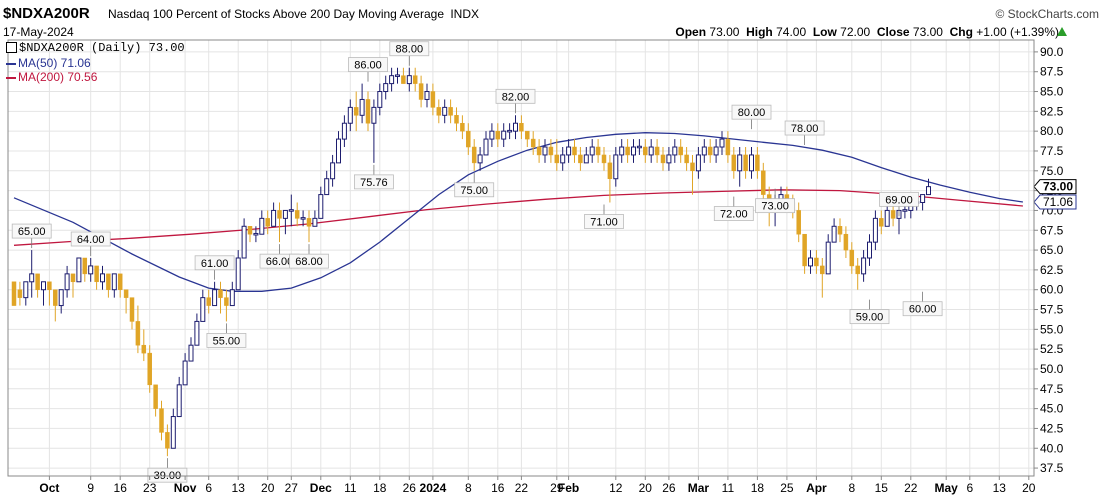 The width and height of the screenshot is (1109, 498). I want to click on annotation-label: 68.00, so click(309, 262).